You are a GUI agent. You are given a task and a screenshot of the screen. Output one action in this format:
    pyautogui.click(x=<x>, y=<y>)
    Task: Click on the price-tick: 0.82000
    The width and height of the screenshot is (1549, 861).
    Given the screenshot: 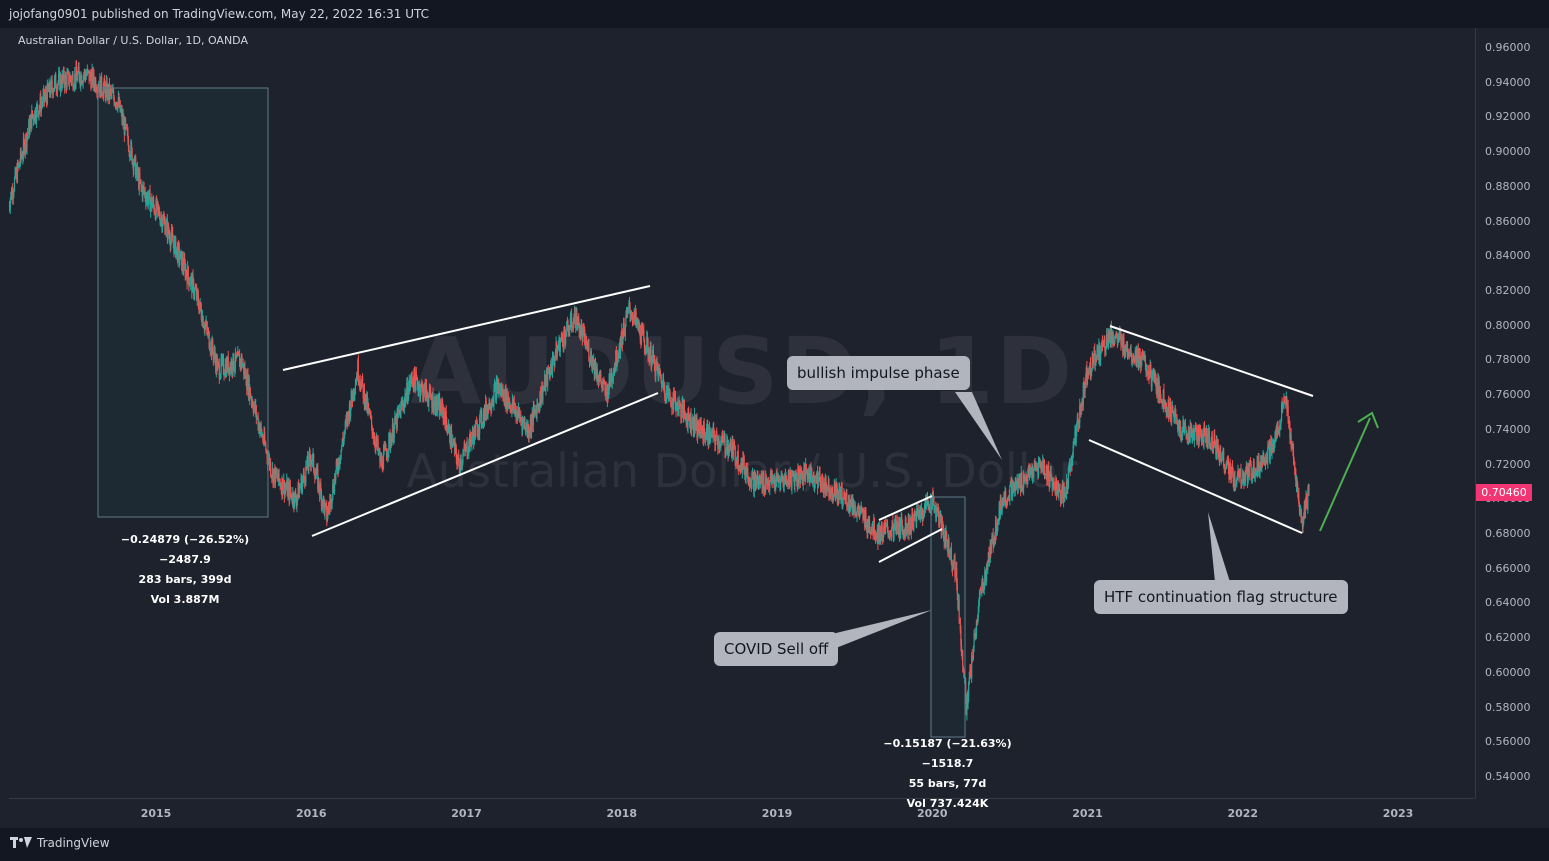 What is the action you would take?
    pyautogui.click(x=1508, y=290)
    